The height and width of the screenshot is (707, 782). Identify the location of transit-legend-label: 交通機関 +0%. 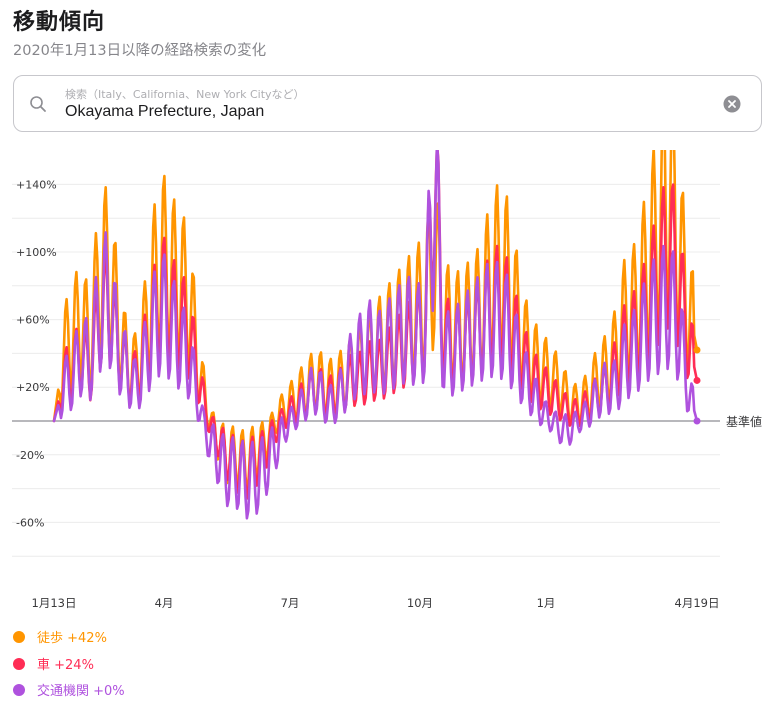
(81, 691).